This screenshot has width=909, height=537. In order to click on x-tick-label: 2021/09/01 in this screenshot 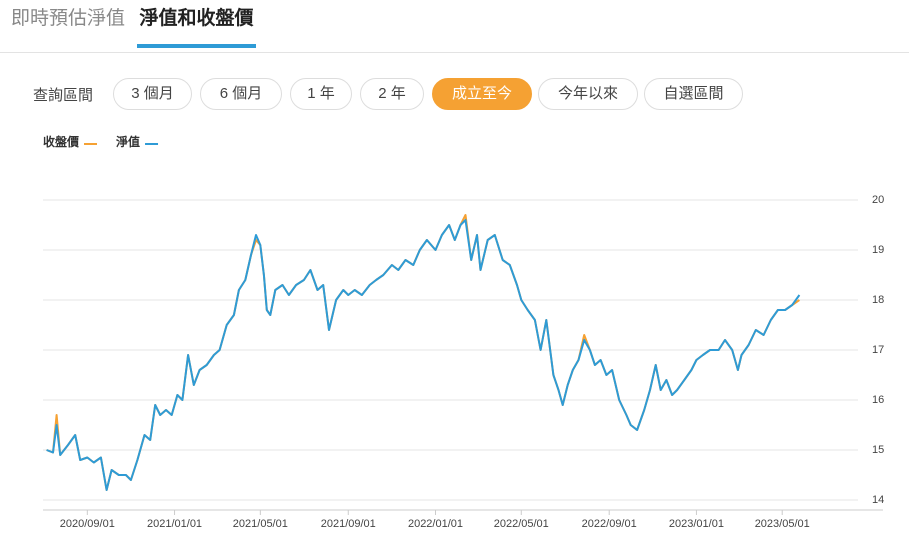, I will do `click(348, 524)`.